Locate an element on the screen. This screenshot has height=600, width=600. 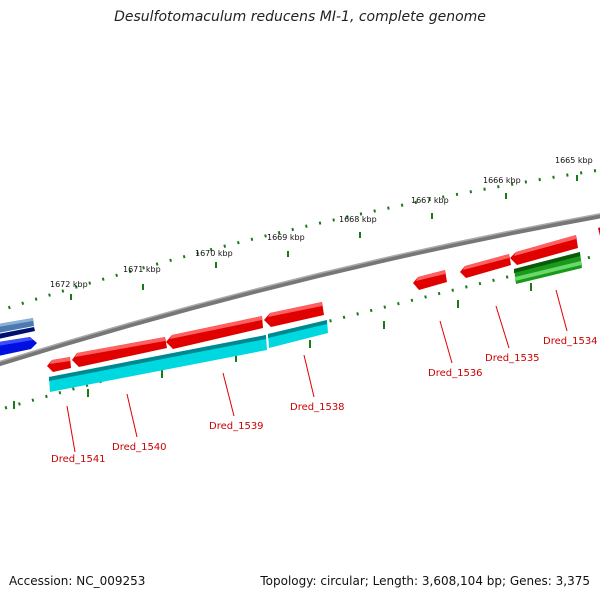
gene-partial-blue is located at coordinates (18, 346).